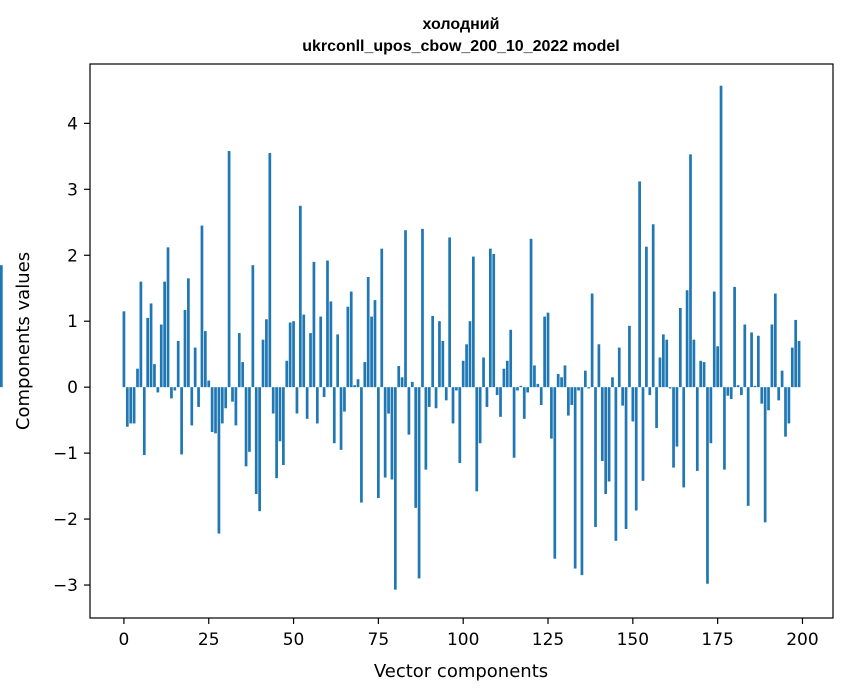  Describe the element at coordinates (65, 586) in the screenshot. I see `y-tick-label: −3` at that location.